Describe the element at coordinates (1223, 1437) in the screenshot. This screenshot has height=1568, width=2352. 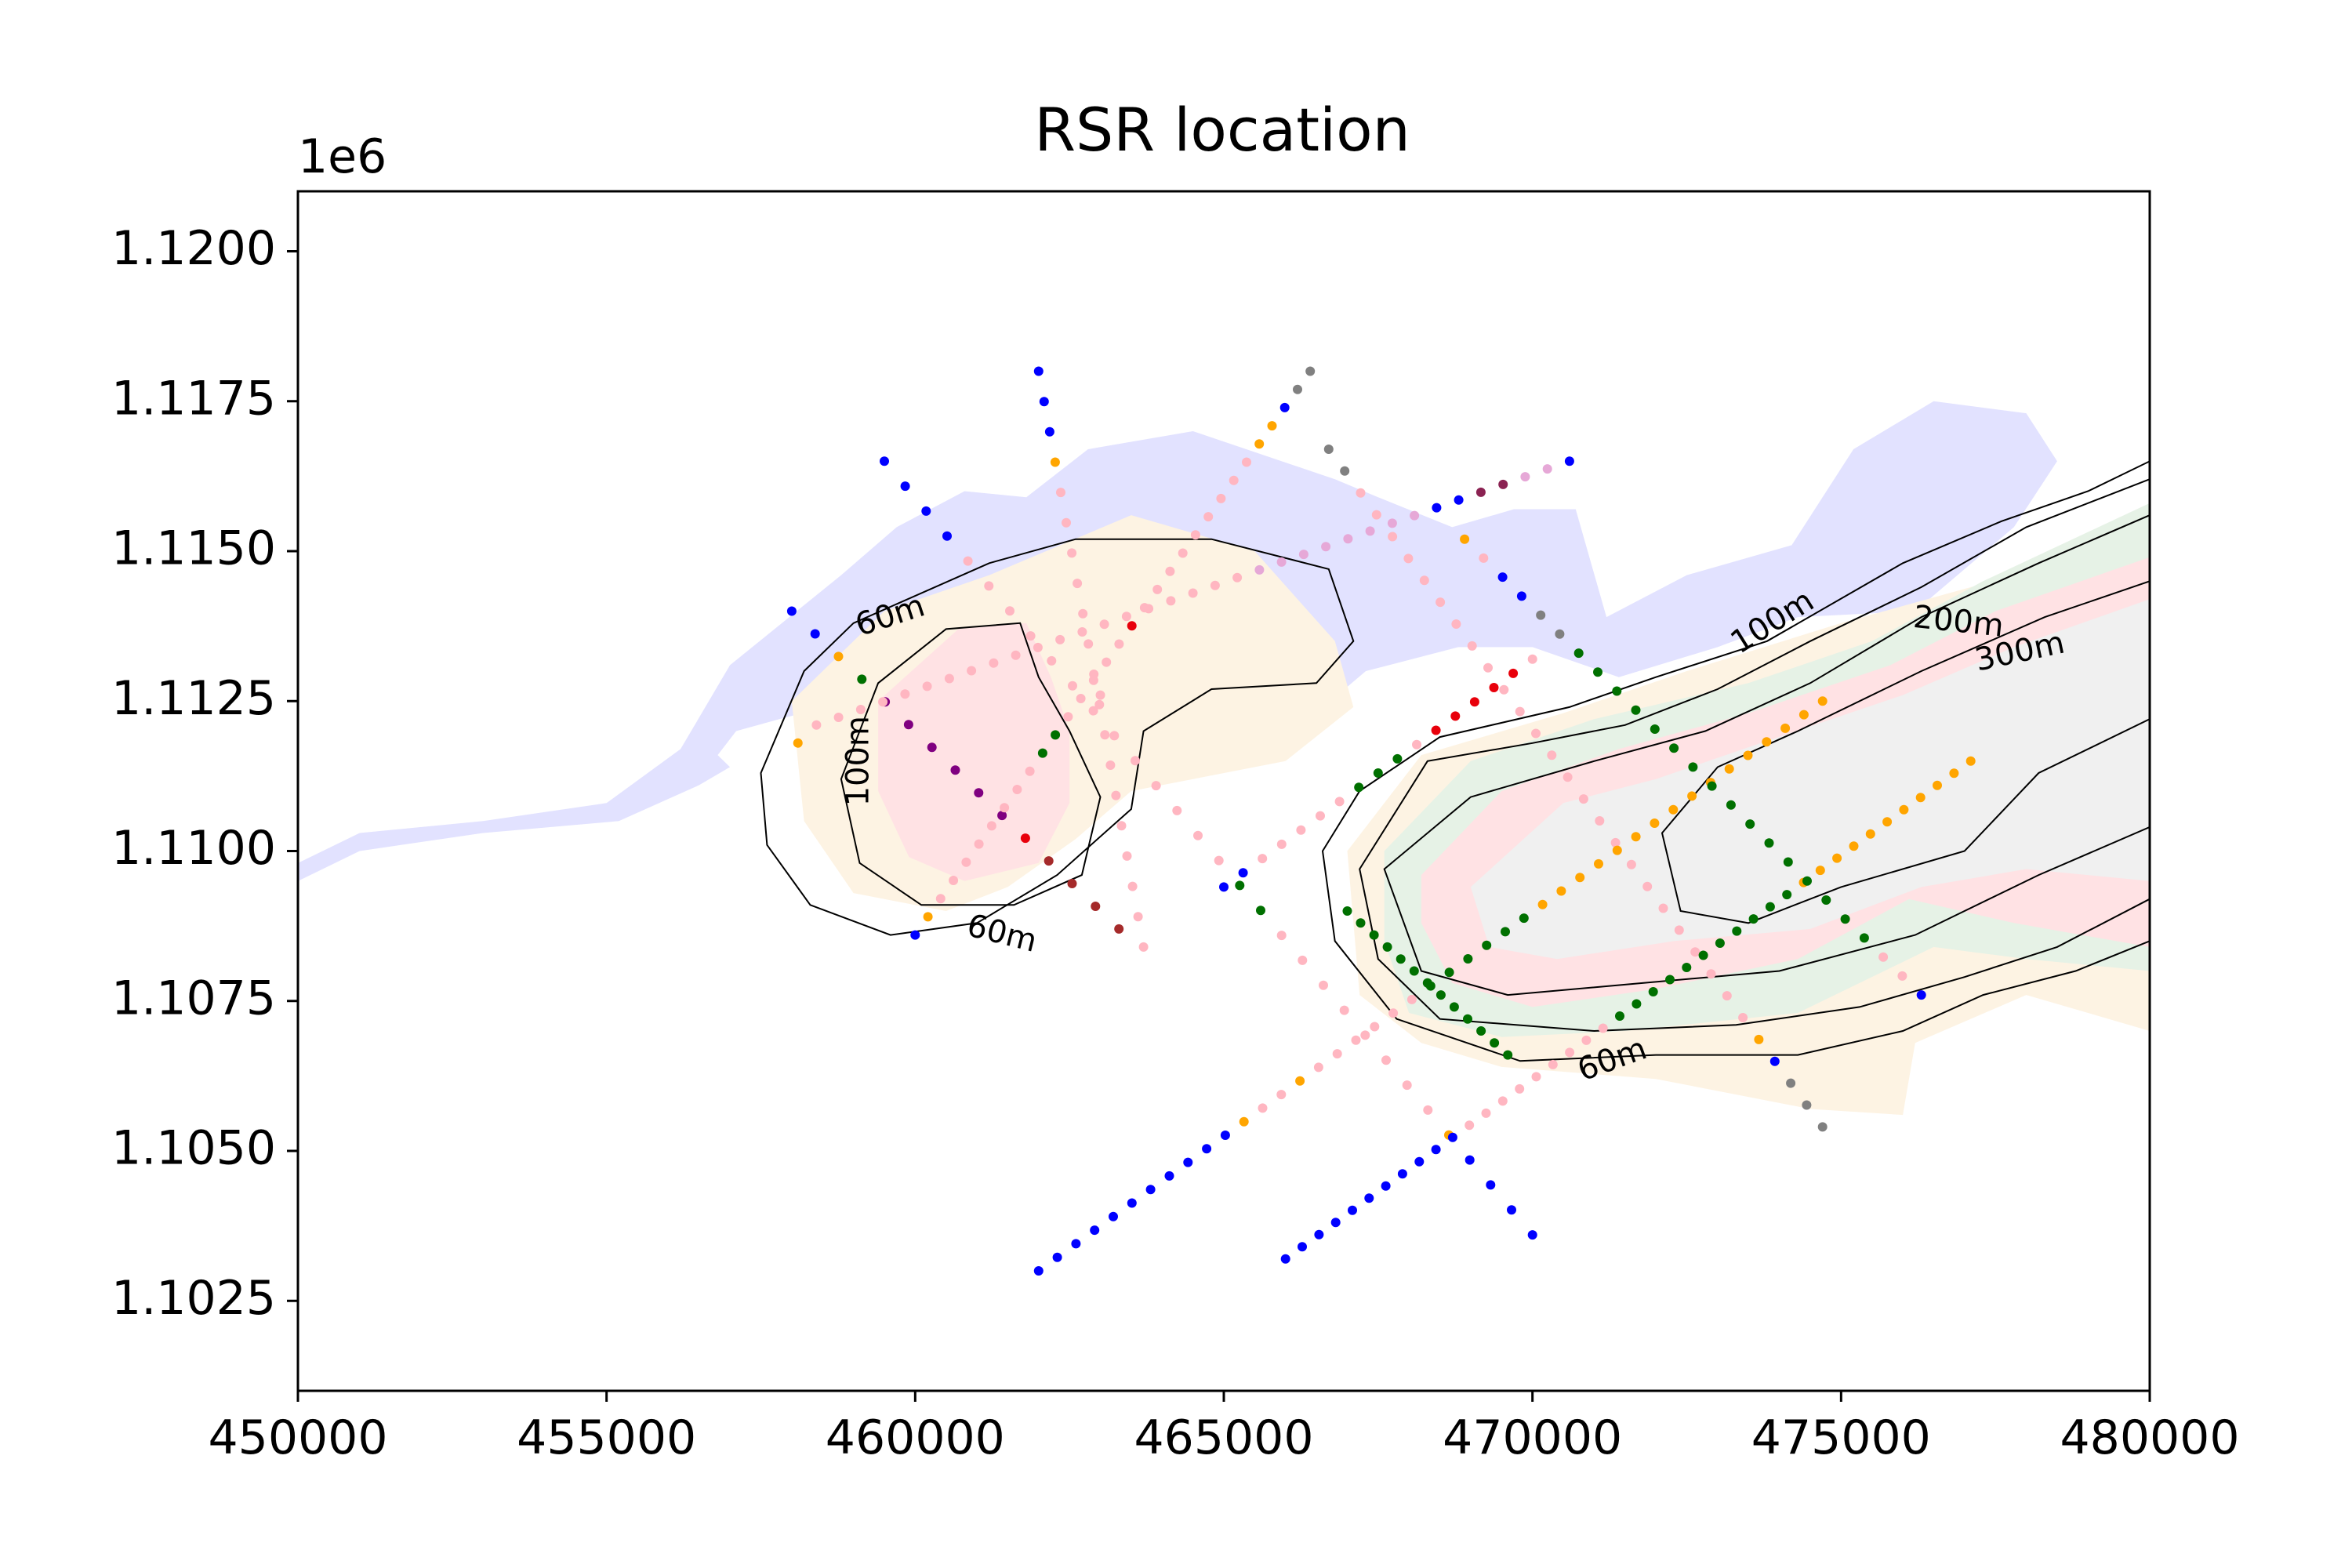
I see `x-tick-label: 465000` at that location.